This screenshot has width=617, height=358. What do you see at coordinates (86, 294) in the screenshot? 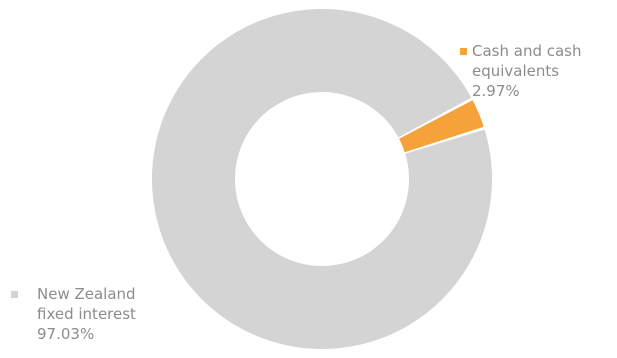
I see `legend-label-nz-line-1: New Zealand` at bounding box center [86, 294].